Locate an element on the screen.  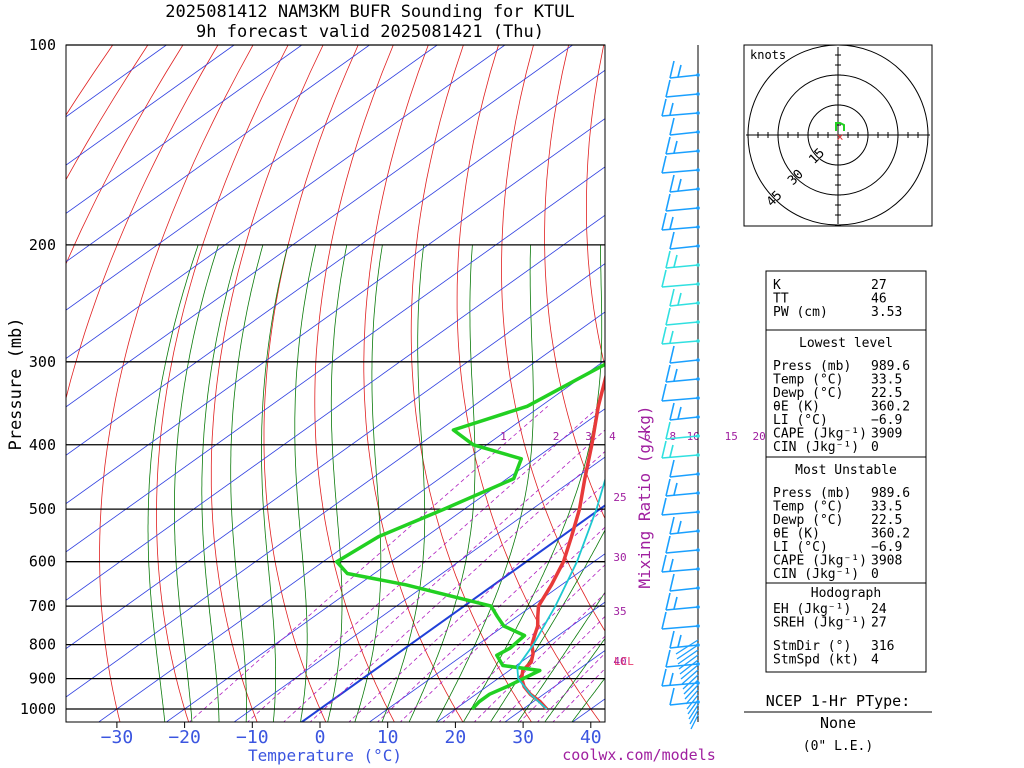
pressure-tick-label: 400 is located at coordinates (42, 445).